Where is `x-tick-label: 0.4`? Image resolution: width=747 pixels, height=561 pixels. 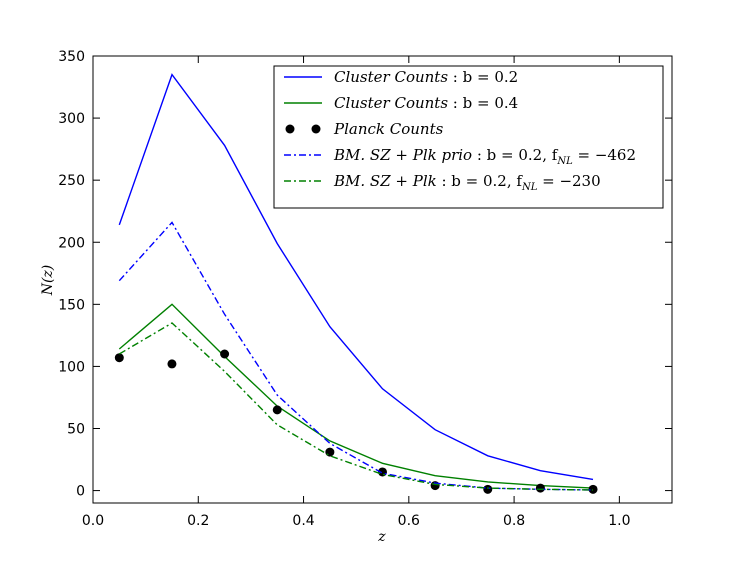
x-tick-label: 0.4 is located at coordinates (303, 521).